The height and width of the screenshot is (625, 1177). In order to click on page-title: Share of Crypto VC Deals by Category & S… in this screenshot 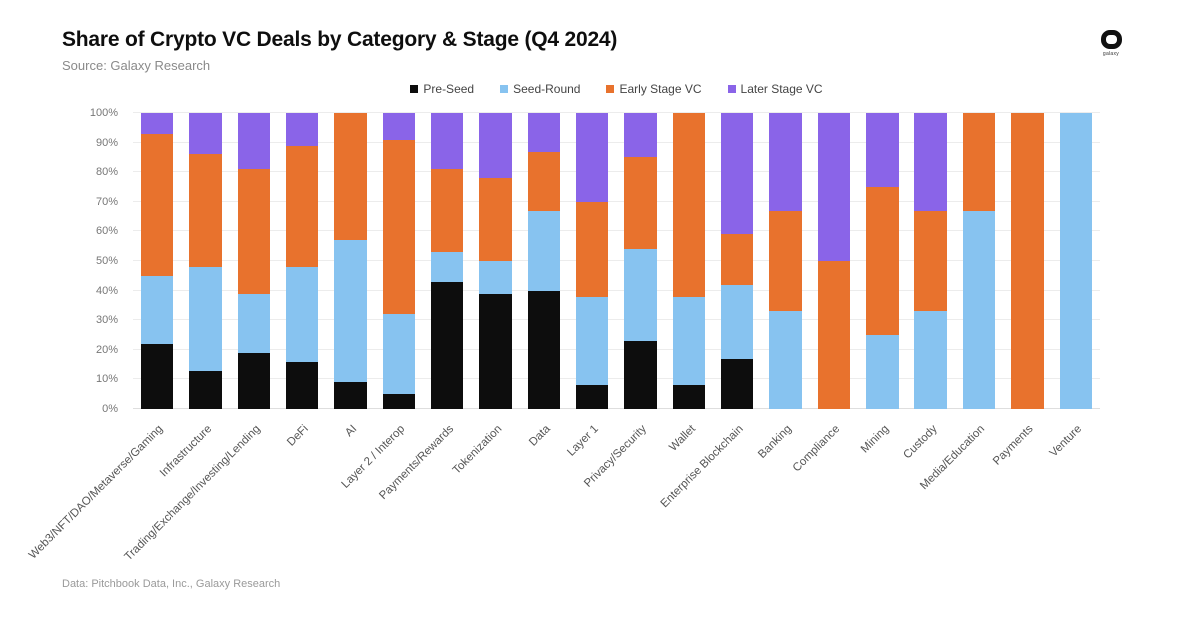, I will do `click(340, 39)`.